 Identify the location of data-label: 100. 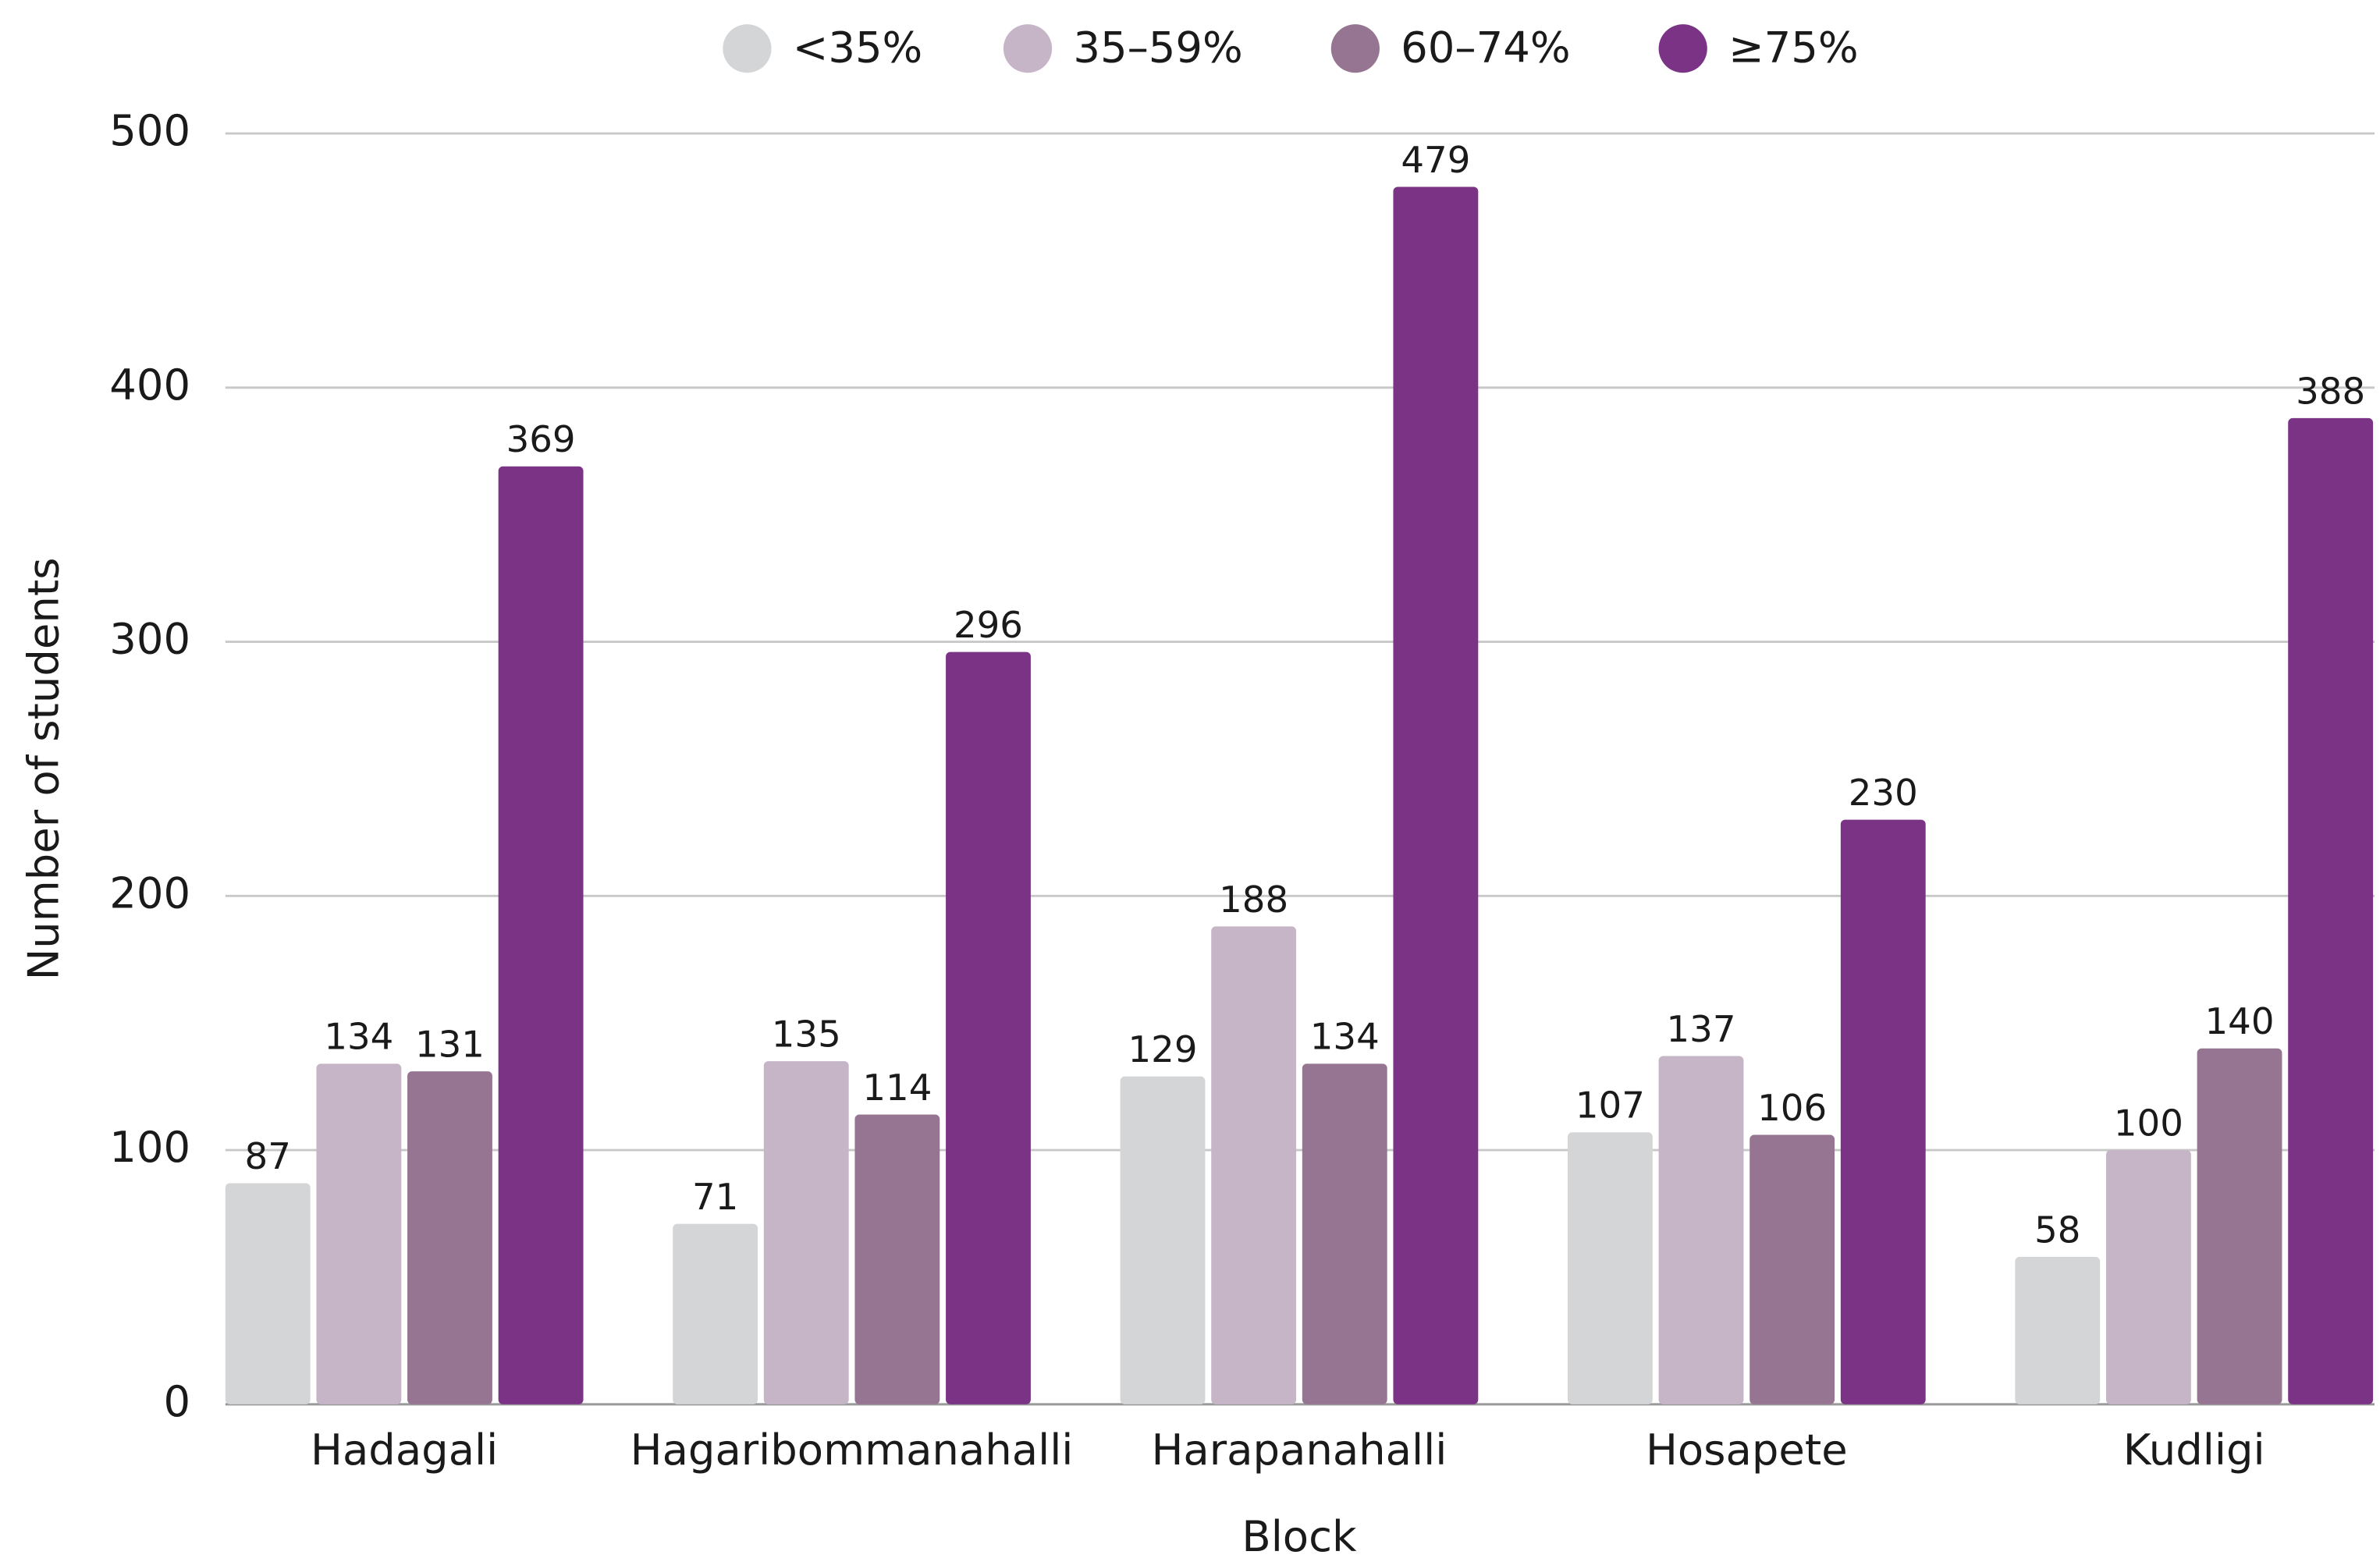
(2148, 1123).